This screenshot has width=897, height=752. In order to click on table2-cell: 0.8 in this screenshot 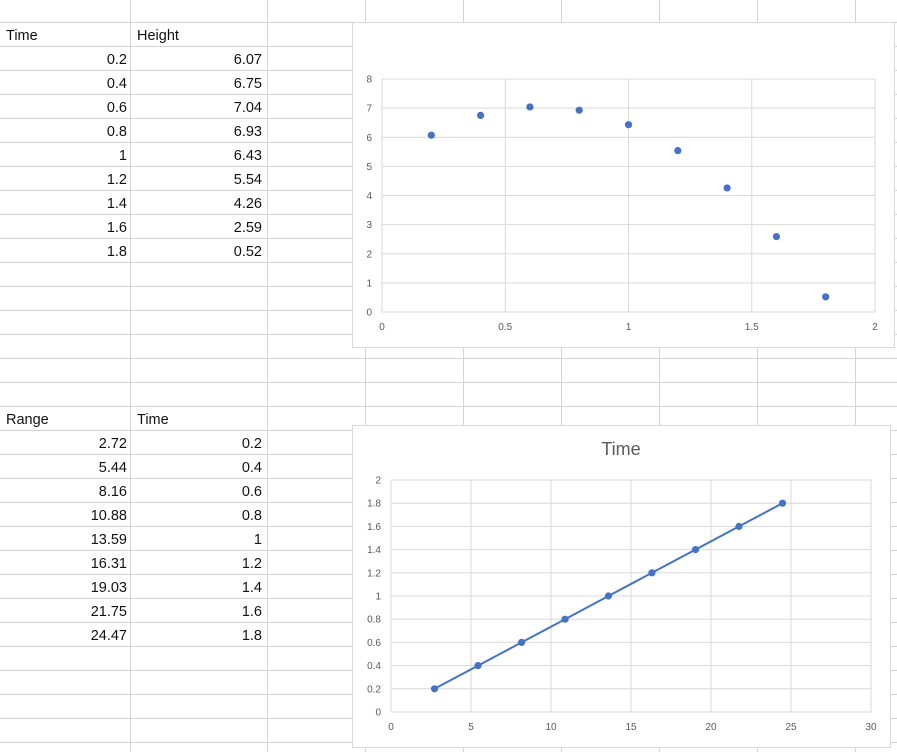, I will do `click(251, 516)`.